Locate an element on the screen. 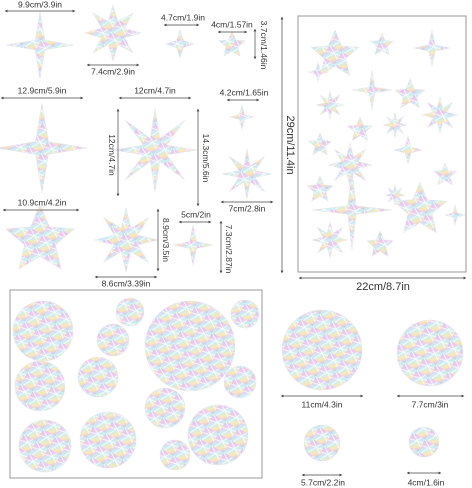 The width and height of the screenshot is (472, 488). dimension-label: 4cm/1.57in is located at coordinates (232, 24).